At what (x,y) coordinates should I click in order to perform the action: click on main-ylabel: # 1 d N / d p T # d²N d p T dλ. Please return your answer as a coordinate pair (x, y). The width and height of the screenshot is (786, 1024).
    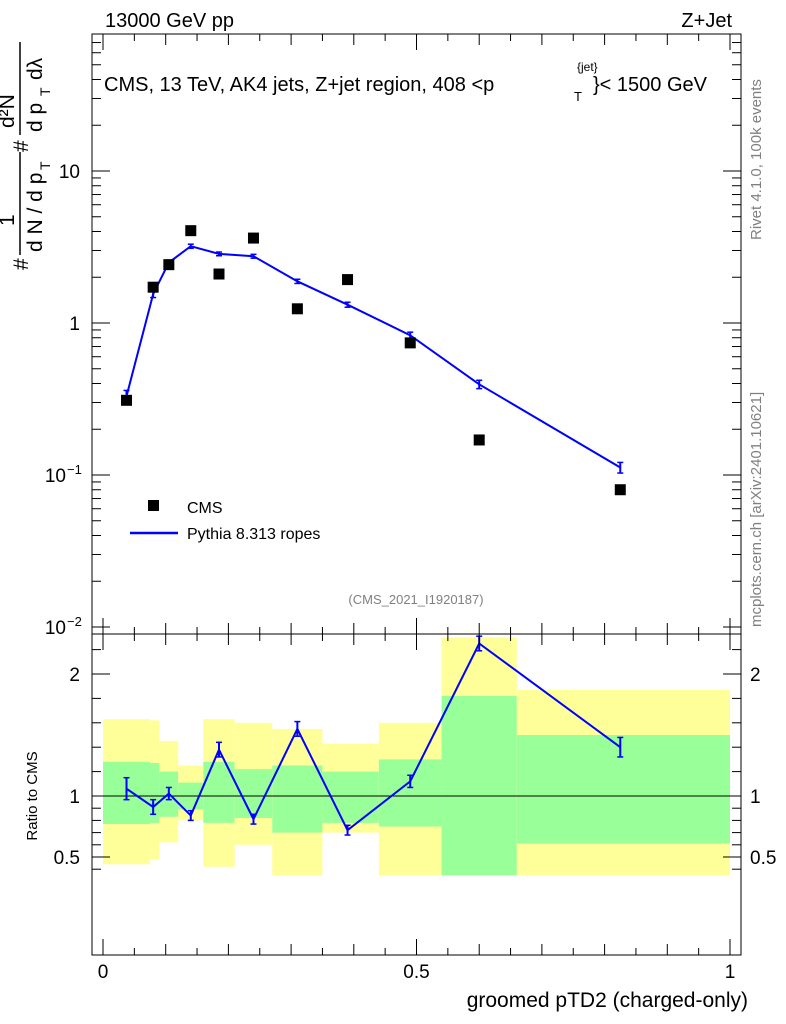
    Looking at the image, I should click on (26, 156).